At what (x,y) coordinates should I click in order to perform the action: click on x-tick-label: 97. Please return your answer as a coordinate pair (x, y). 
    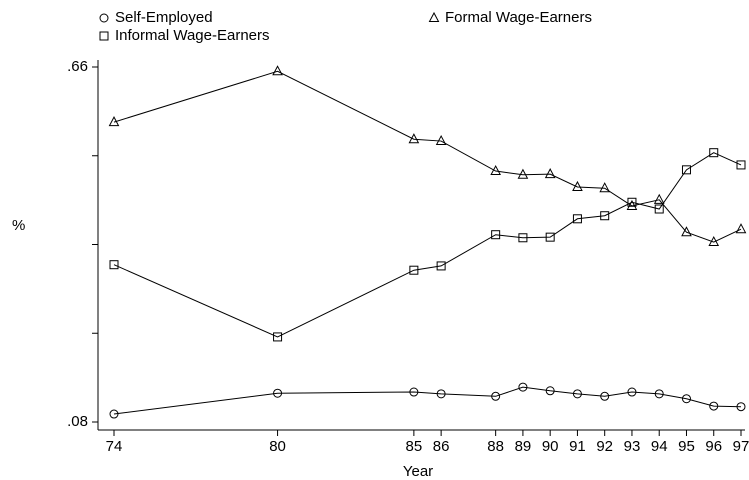
    Looking at the image, I should click on (741, 446).